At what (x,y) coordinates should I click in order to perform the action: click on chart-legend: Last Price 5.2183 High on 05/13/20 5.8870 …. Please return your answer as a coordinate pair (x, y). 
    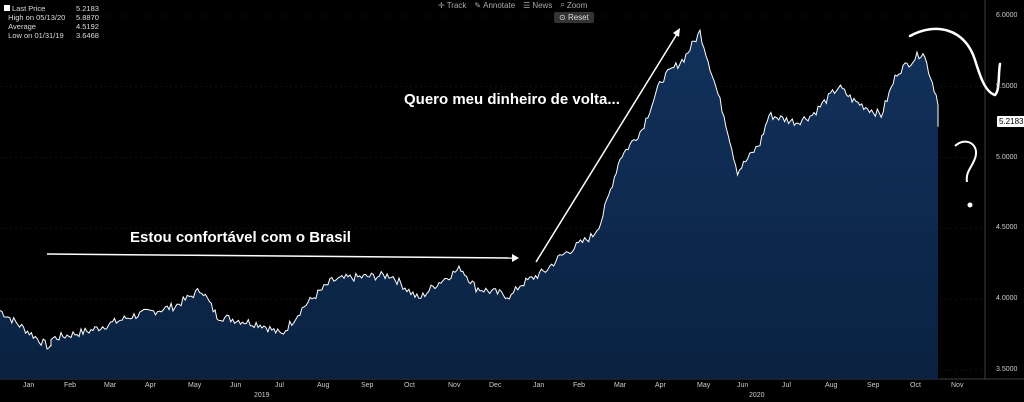
    Looking at the image, I should click on (51, 22).